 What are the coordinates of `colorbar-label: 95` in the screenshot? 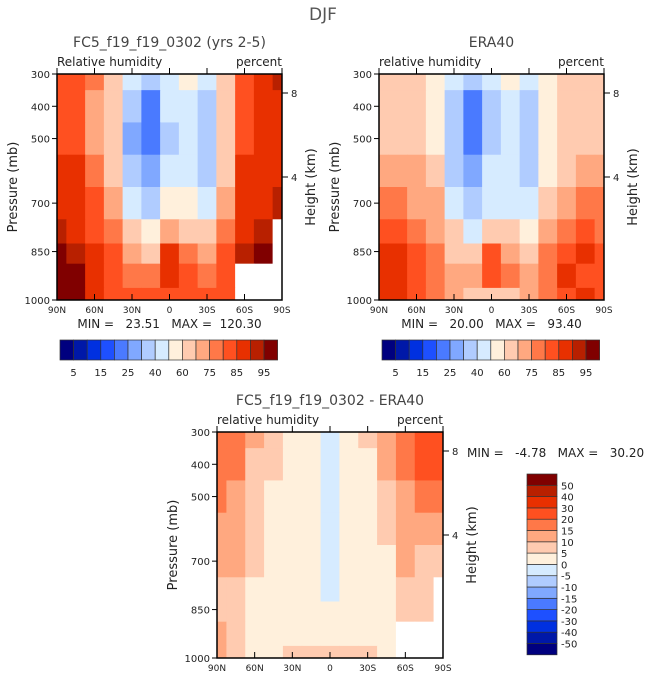 It's located at (264, 373).